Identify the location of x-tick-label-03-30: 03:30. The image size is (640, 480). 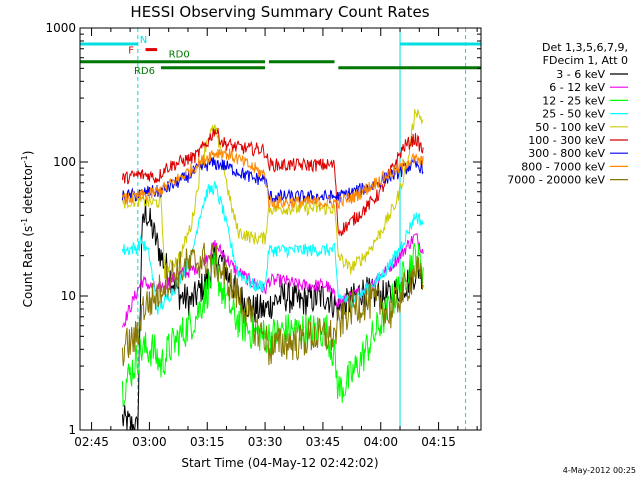
(265, 442).